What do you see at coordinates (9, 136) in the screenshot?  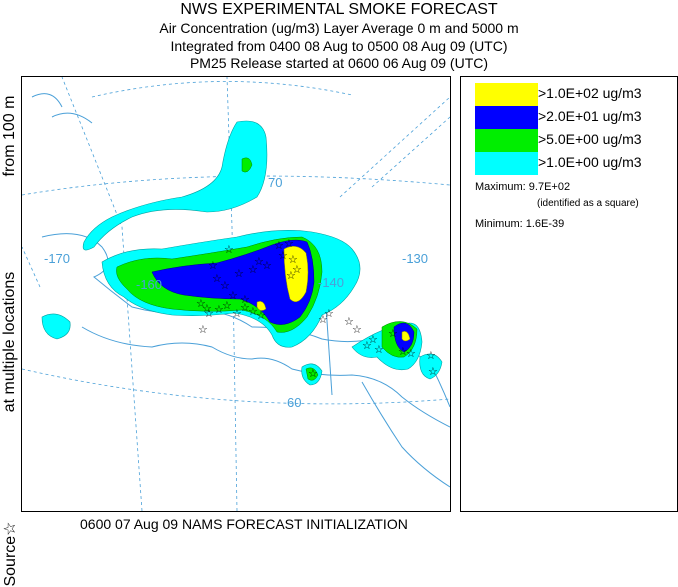 I see `height-label: from 100 m` at bounding box center [9, 136].